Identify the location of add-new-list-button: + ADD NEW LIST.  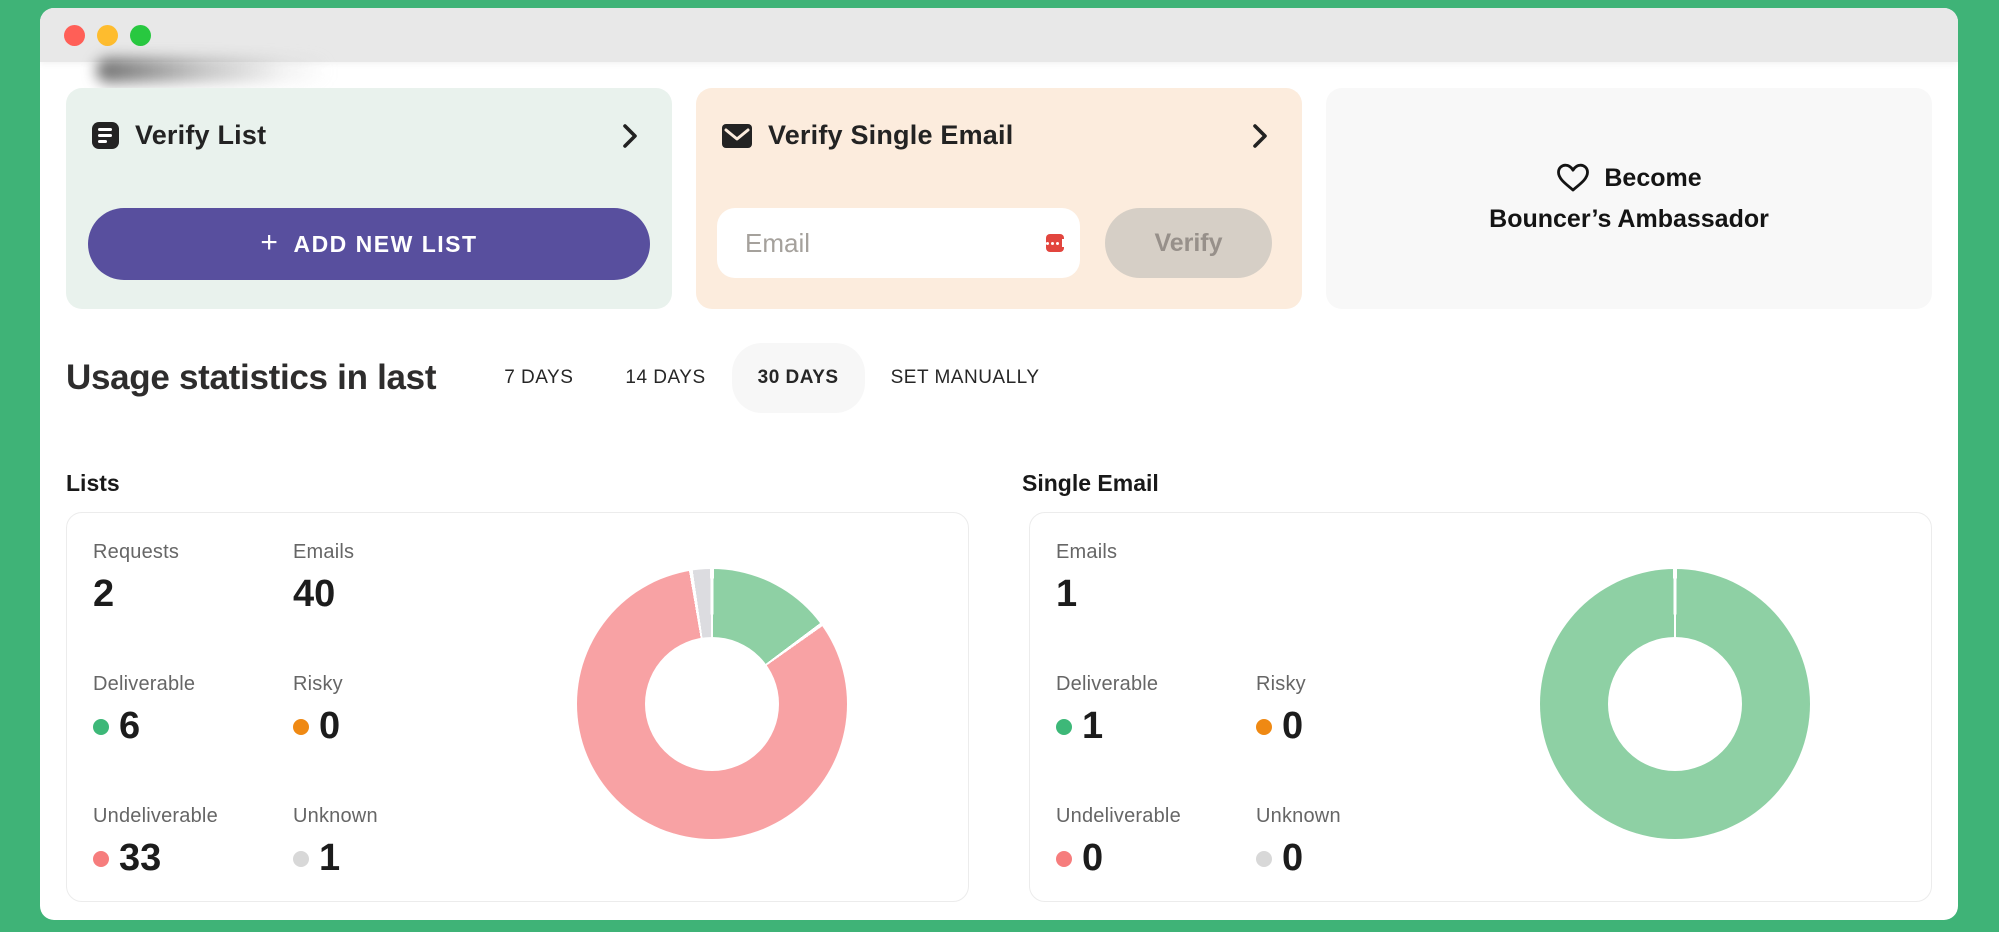
(369, 244).